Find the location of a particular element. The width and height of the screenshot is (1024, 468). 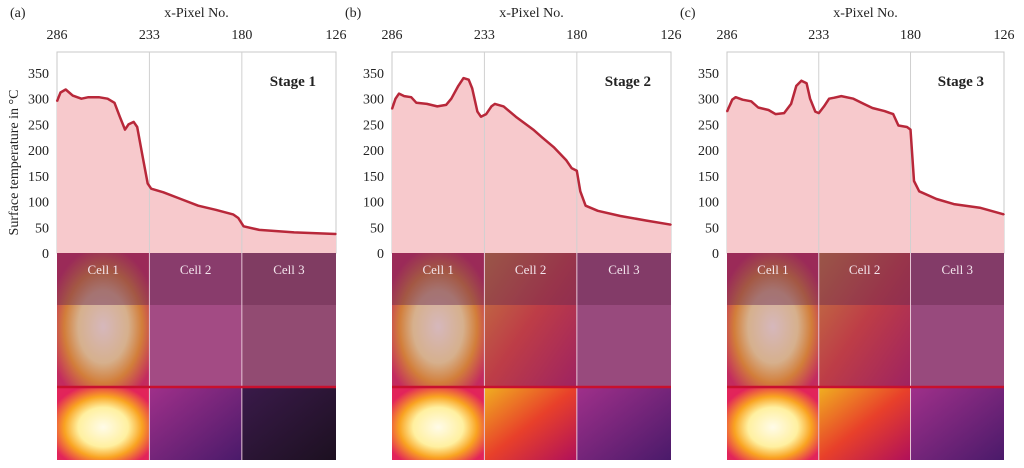

x-tick-label: 126 is located at coordinates (671, 35).